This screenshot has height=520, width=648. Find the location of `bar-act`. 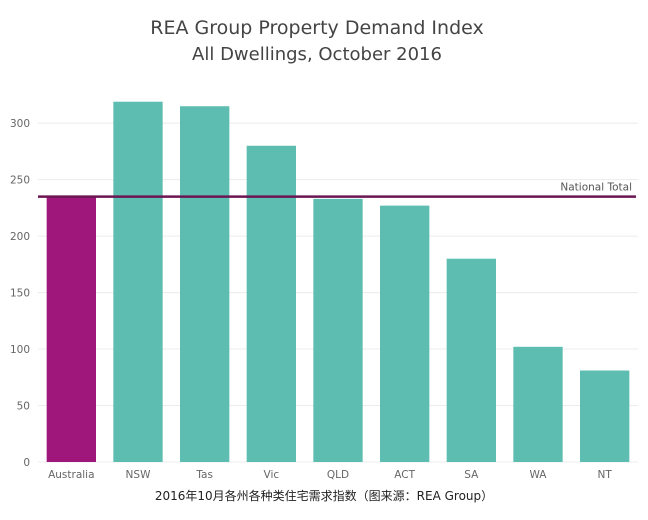

bar-act is located at coordinates (405, 333).